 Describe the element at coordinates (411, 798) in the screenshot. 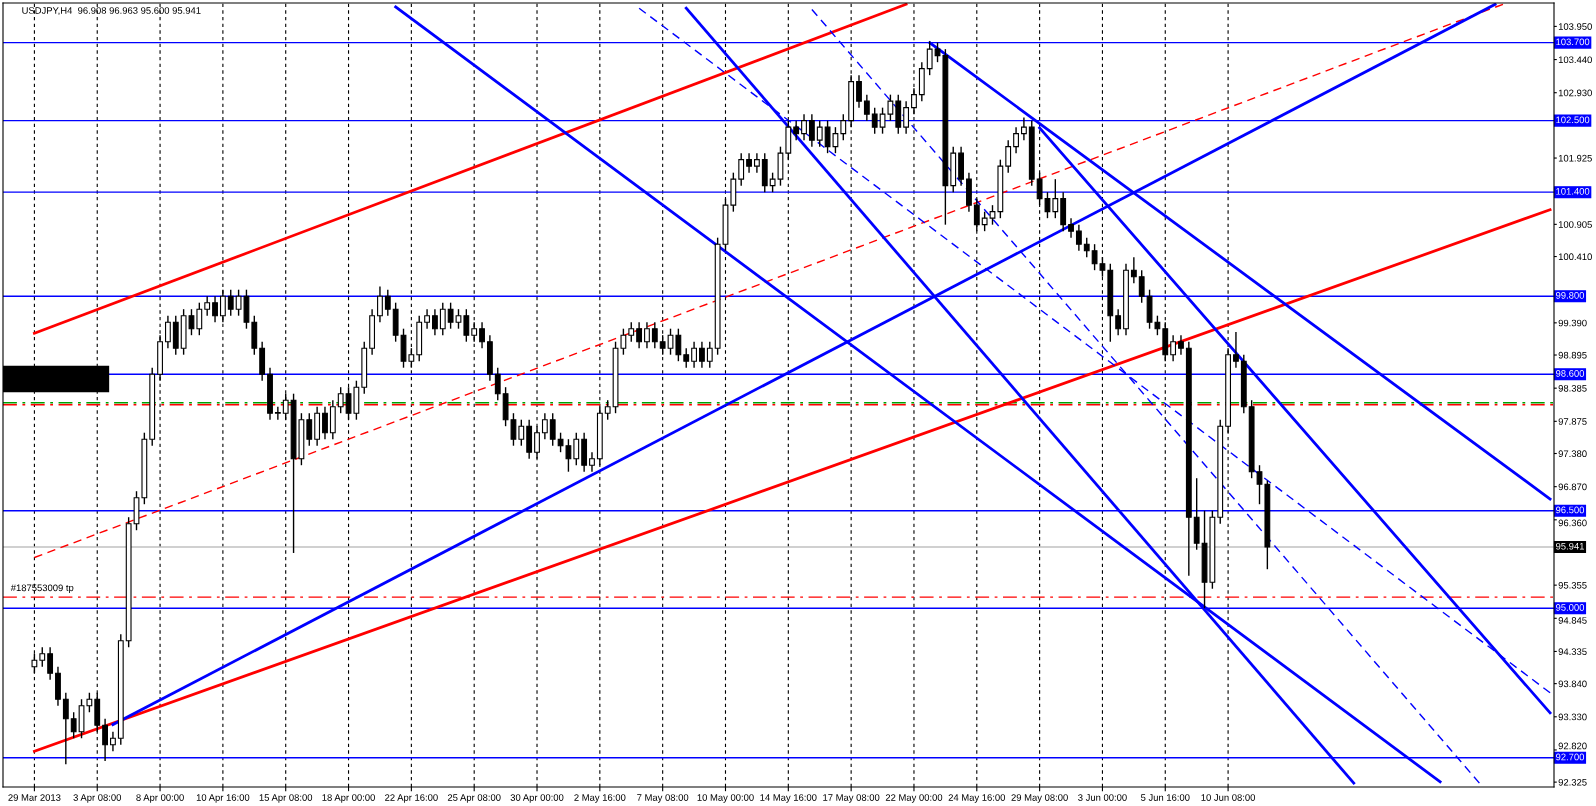

I see `x-tick-label: 22 Apr 16:00` at that location.